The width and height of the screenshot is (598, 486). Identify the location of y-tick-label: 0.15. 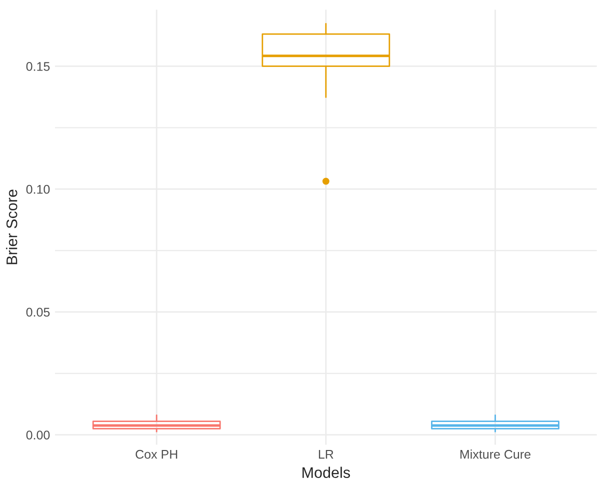
(38, 66).